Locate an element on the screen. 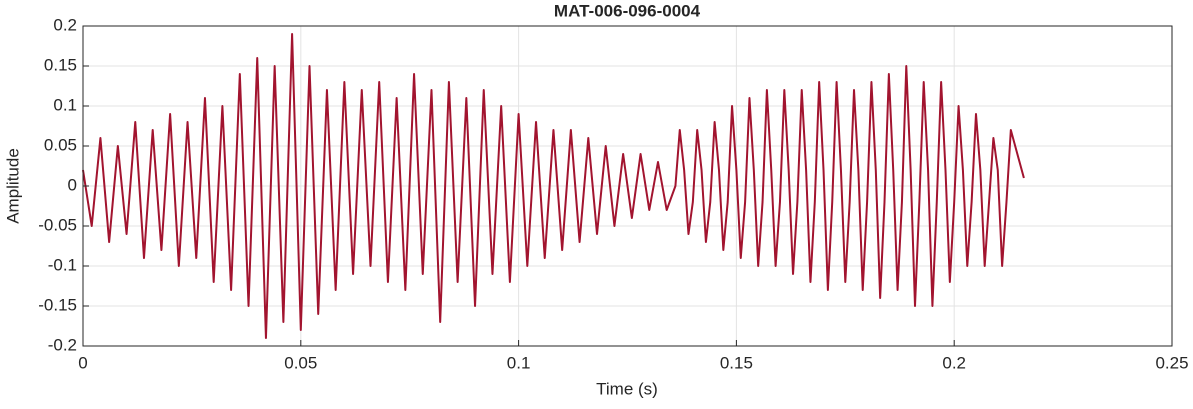 The image size is (1193, 409). x-tick-label: 0.25 is located at coordinates (1171, 362).